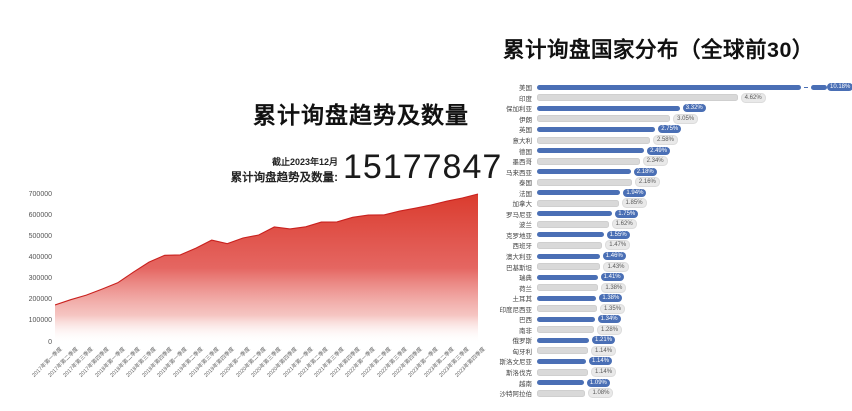  I want to click on value-badge: 1.38%, so click(611, 298).